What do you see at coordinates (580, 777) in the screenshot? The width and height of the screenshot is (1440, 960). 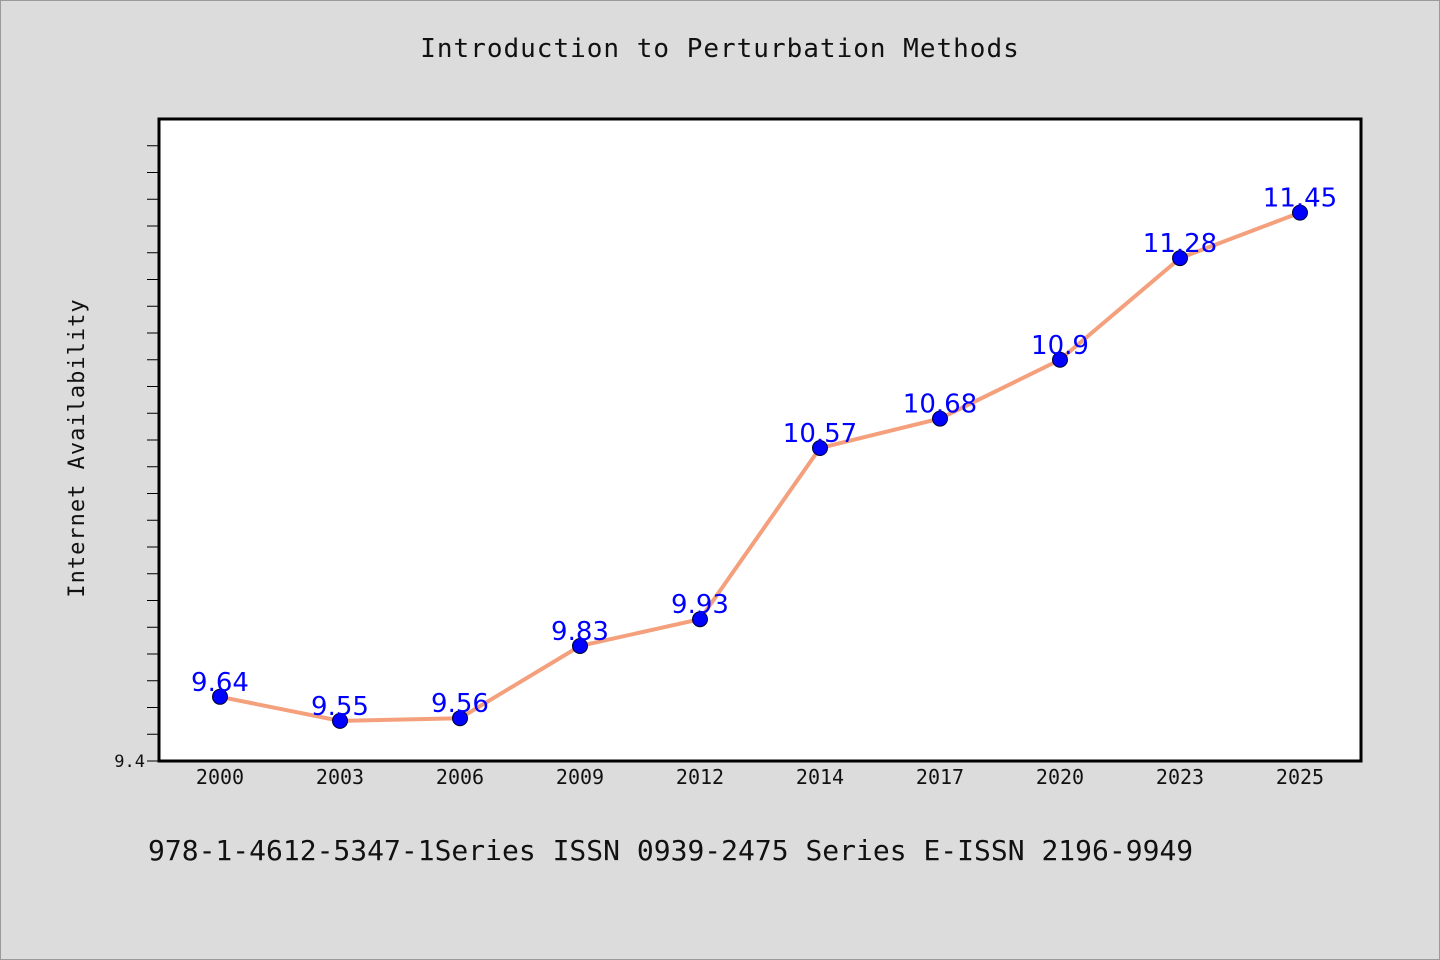 I see `x-tick-label: 2009` at bounding box center [580, 777].